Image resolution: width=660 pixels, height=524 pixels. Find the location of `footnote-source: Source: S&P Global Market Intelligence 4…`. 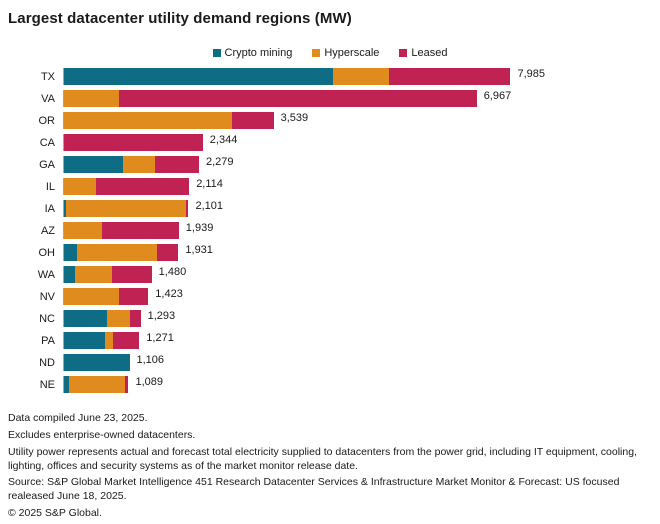

footnote-source: Source: S&P Global Market Intelligence 4… is located at coordinates (314, 489).